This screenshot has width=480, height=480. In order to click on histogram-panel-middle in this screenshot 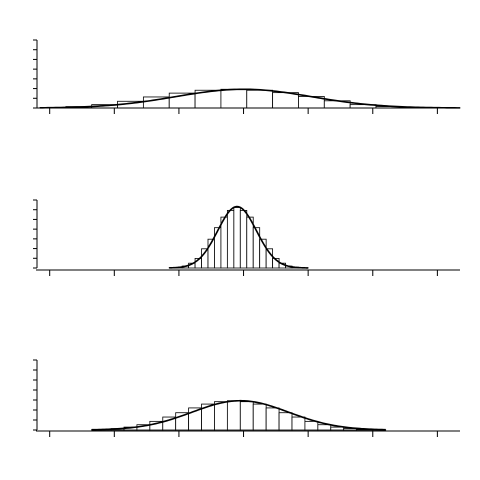, I will do `click(246, 237)`.